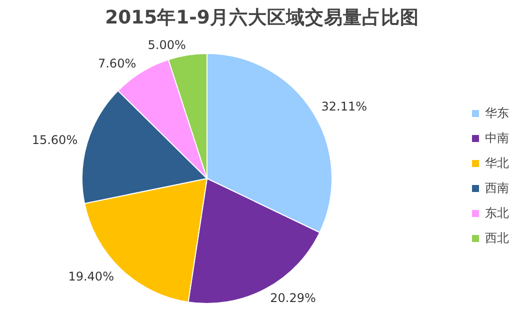 Image resolution: width=523 pixels, height=320 pixels. Describe the element at coordinates (91, 276) in the screenshot. I see `data-label: 19.40%` at that location.